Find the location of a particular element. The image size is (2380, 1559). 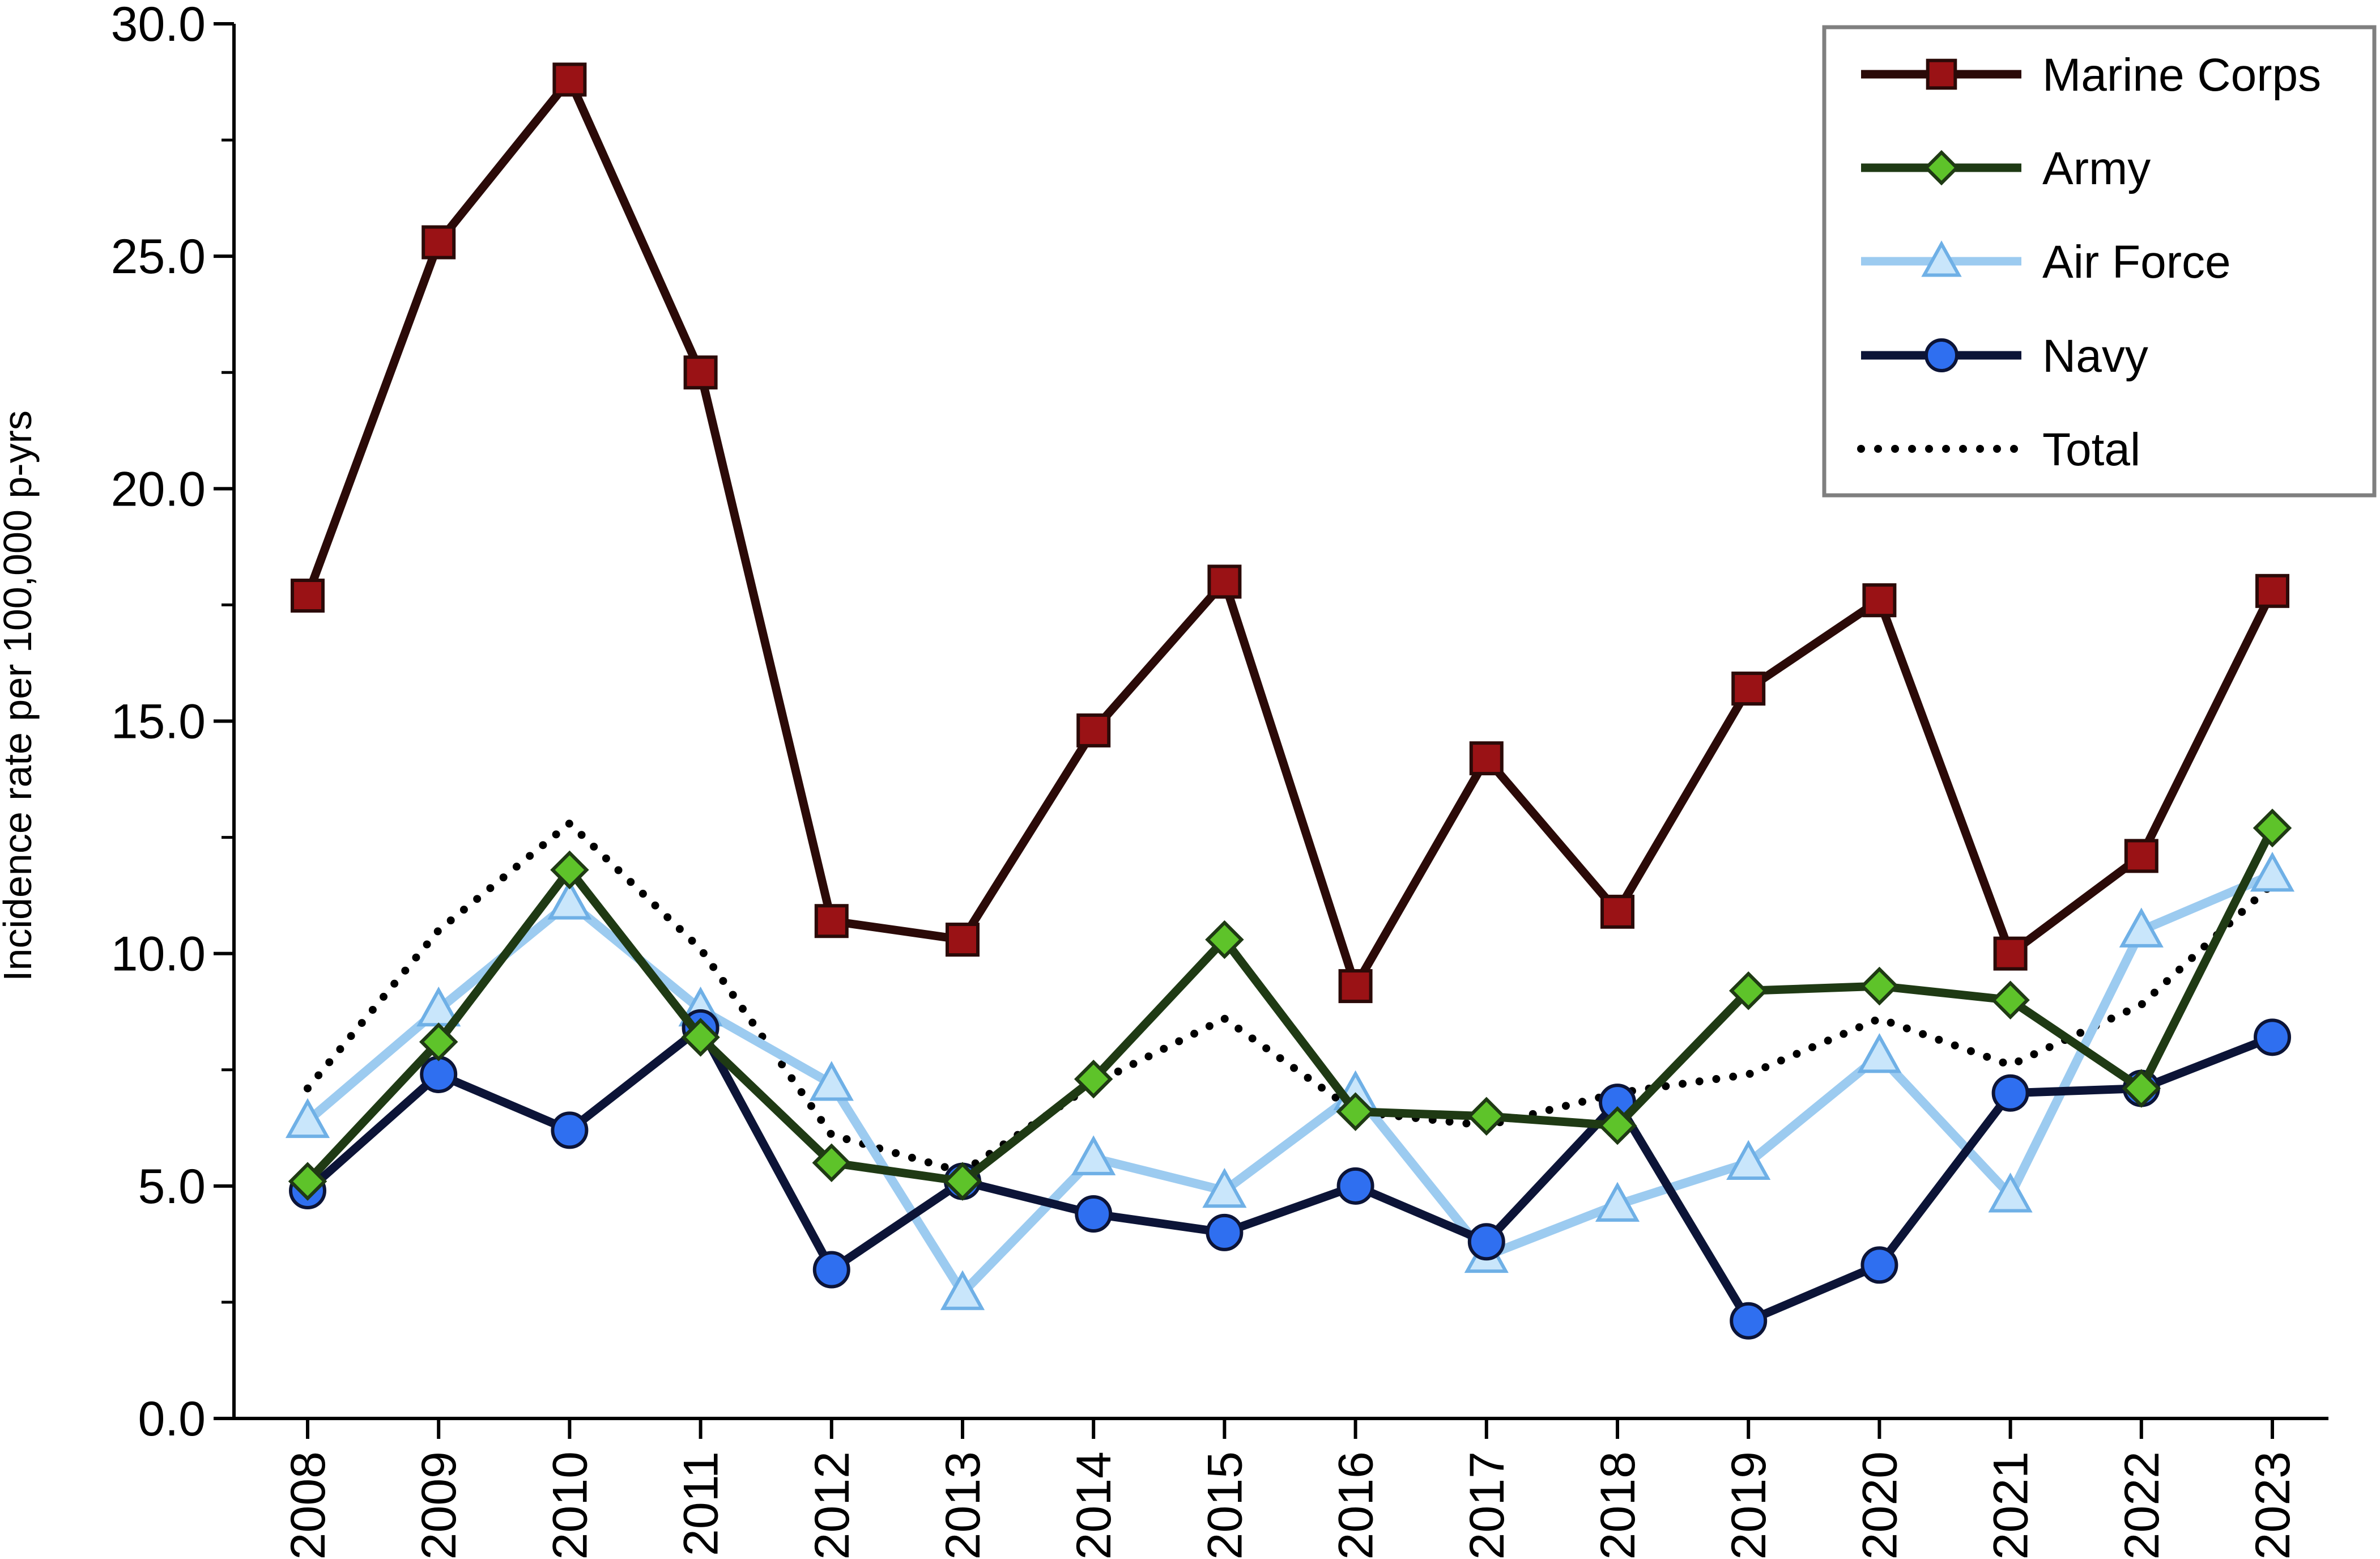

y-axis-title: Incidence rate per 100,000 p-yrs is located at coordinates (20, 696).